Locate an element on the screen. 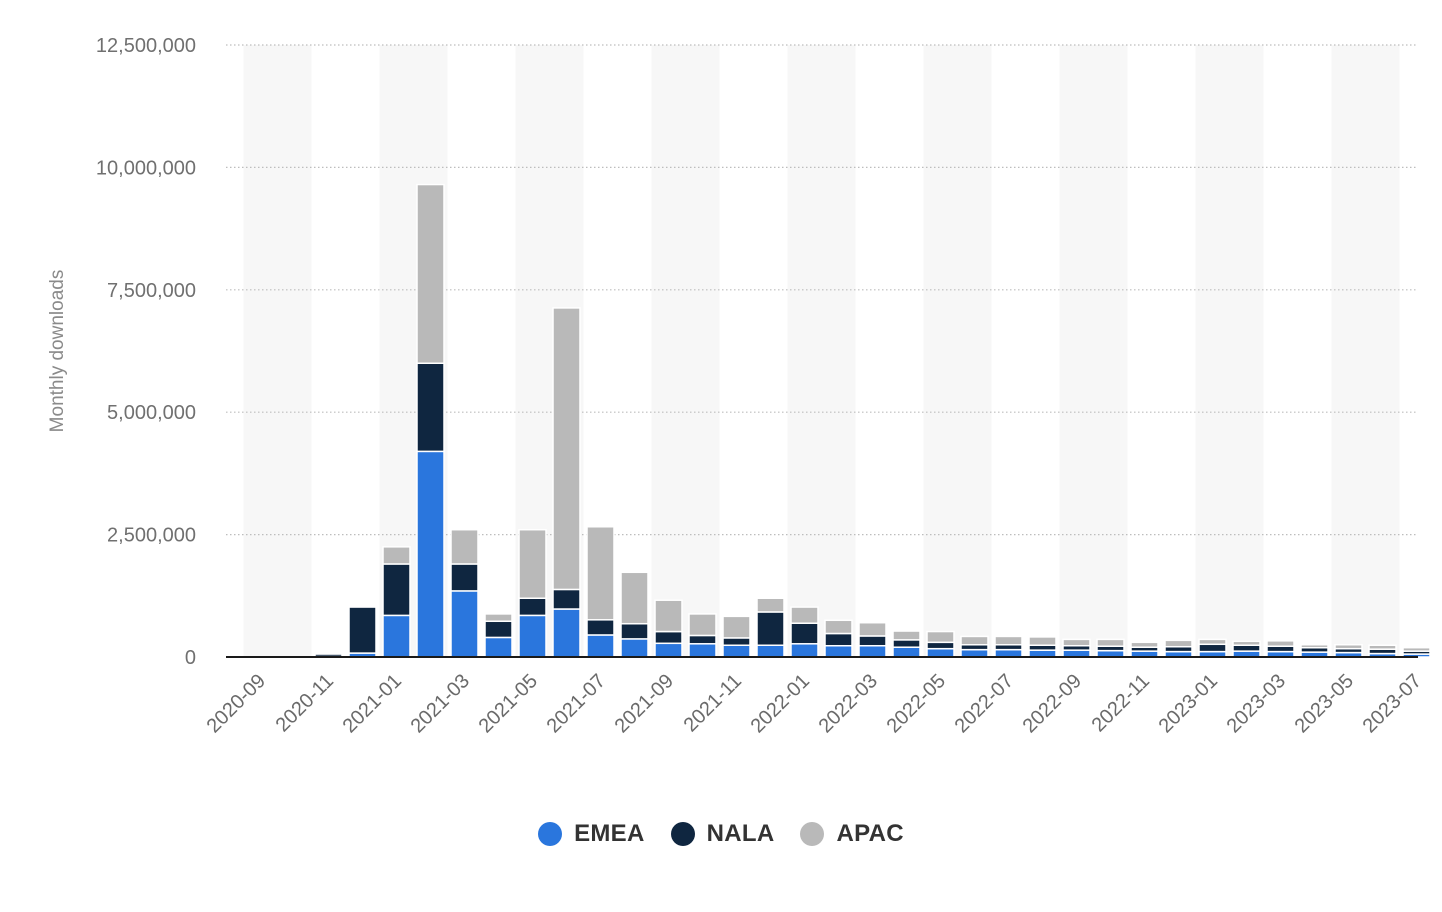  x-tick-label: 2023-03 is located at coordinates (1256, 703).